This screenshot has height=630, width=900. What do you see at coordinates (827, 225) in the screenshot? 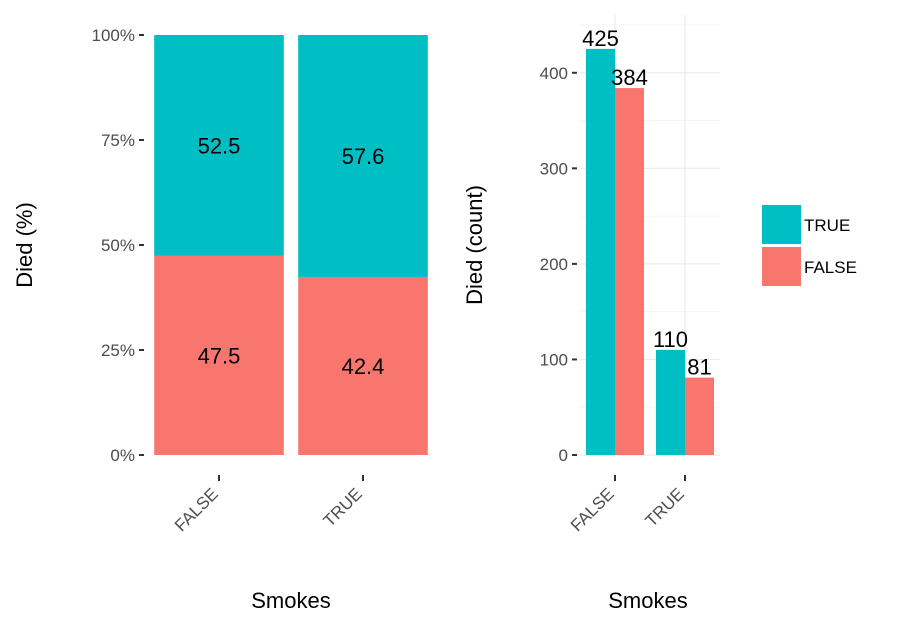
I see `legend-label: TRUE` at bounding box center [827, 225].